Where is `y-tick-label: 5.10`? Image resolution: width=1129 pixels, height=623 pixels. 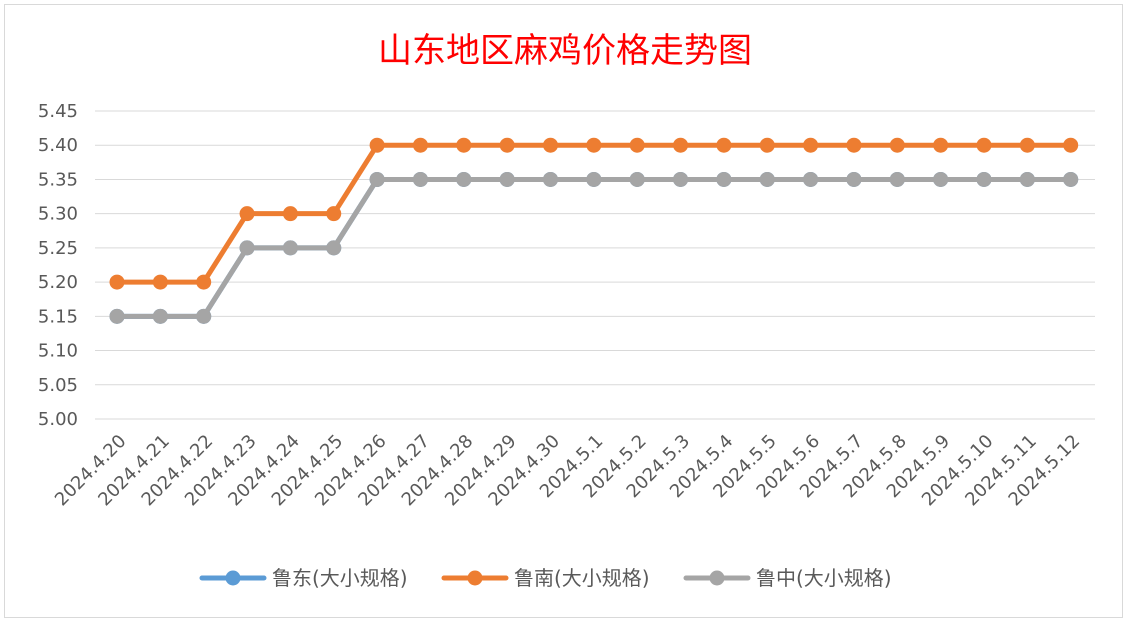
y-tick-label: 5.10 is located at coordinates (58, 351).